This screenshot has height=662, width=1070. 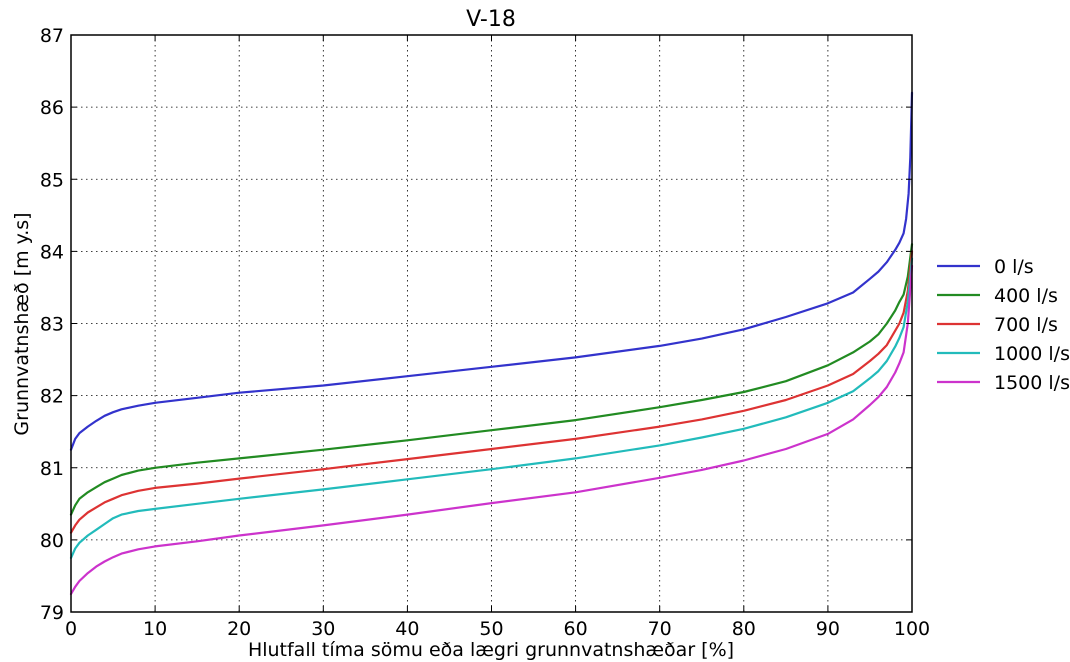 I want to click on y-tick-label: 82, so click(x=52, y=397).